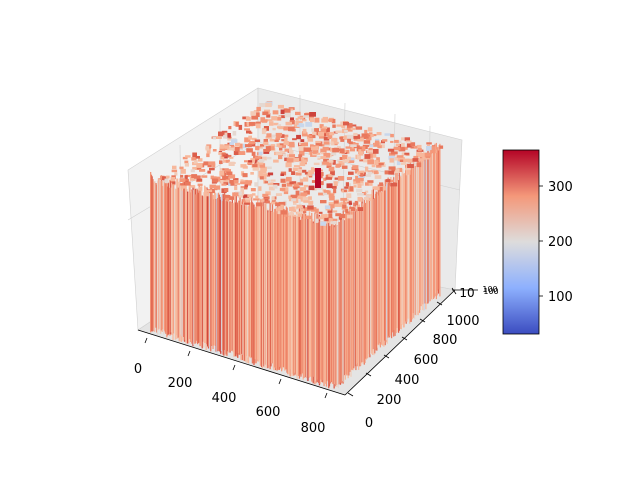  I want to click on colorbar-tick-label: 200, so click(560, 242).